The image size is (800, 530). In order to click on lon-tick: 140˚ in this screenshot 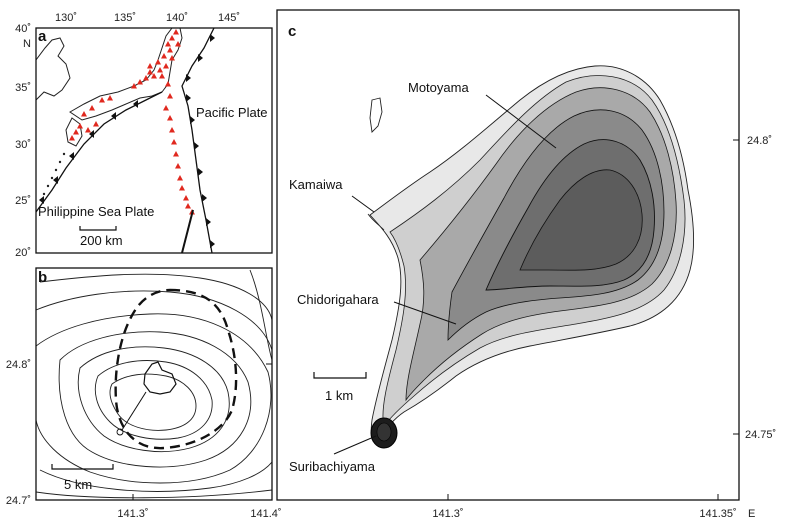, I will do `click(177, 18)`.